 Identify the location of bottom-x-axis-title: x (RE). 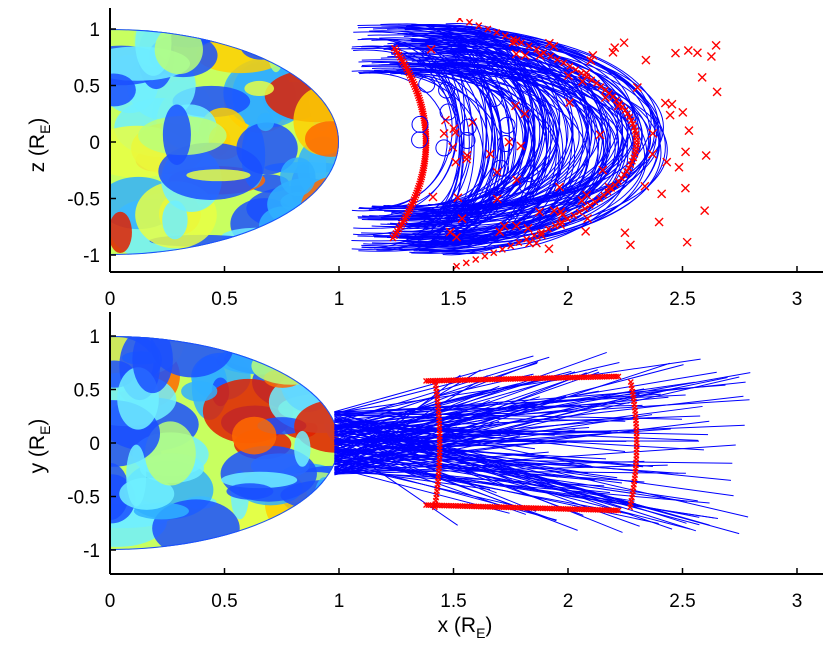
(465, 627).